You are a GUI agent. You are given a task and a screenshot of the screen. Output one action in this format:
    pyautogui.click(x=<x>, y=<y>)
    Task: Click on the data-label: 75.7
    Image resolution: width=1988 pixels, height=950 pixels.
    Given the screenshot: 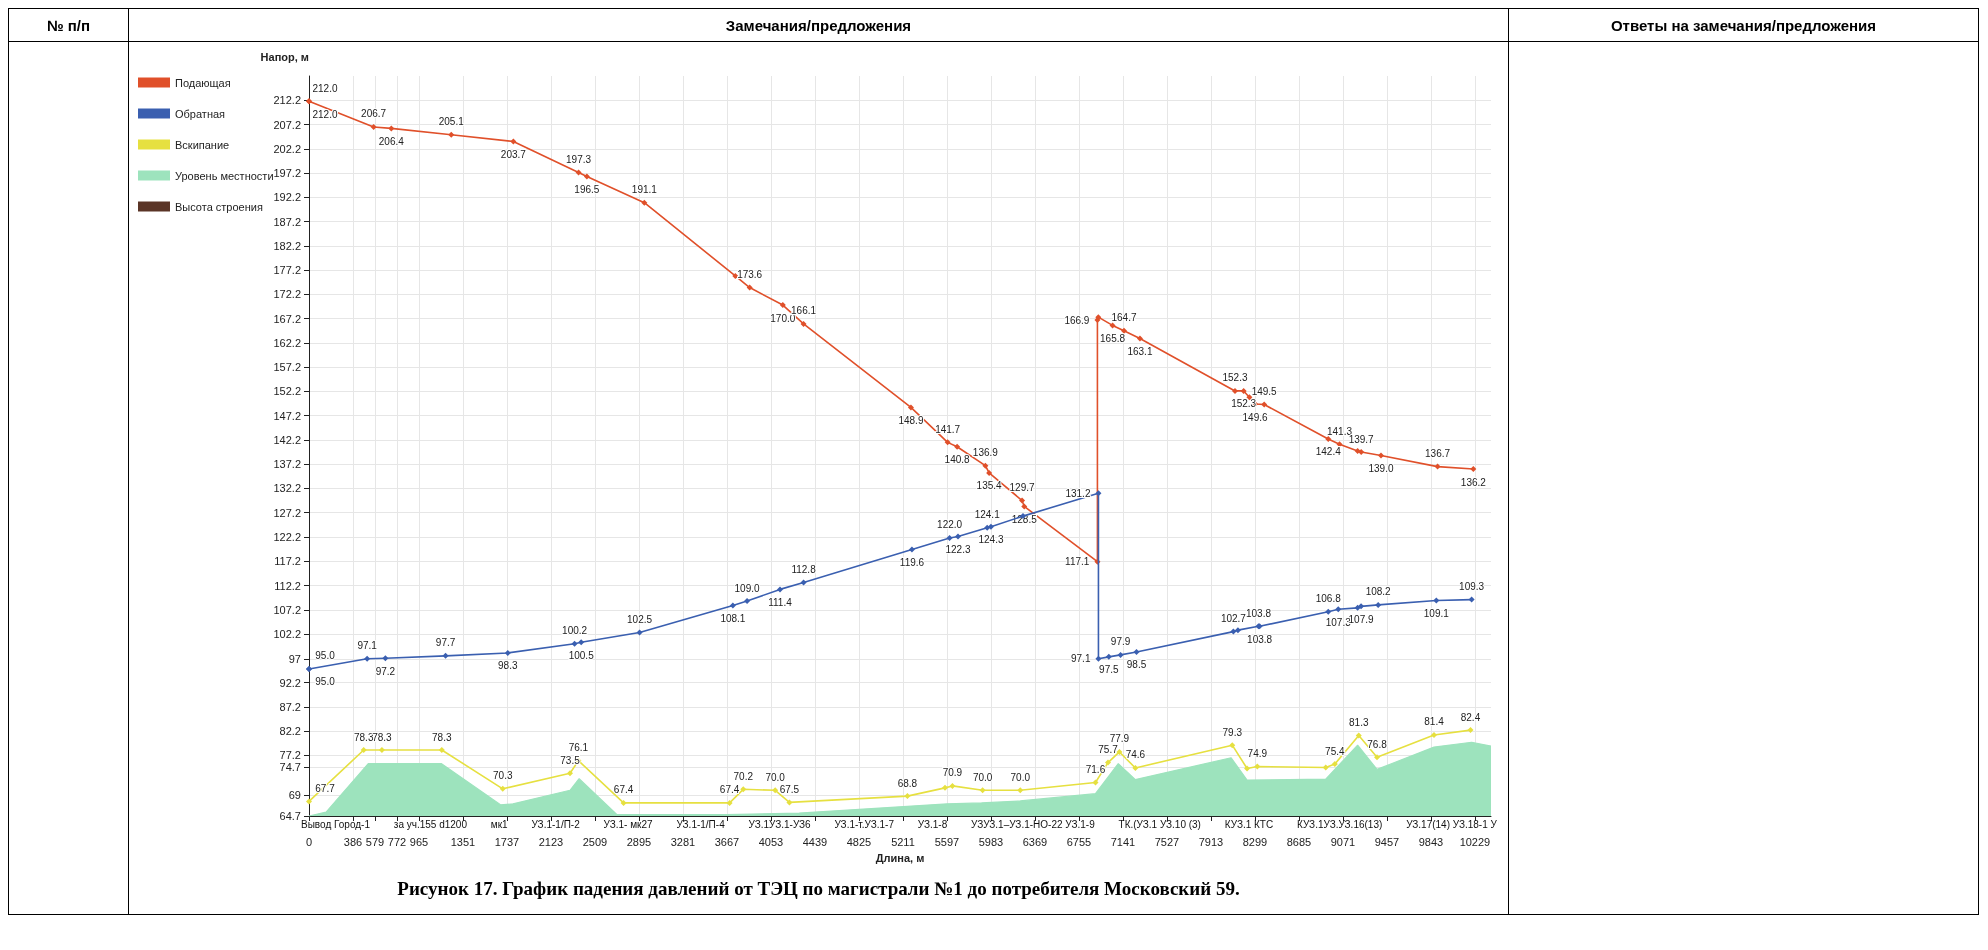 What is the action you would take?
    pyautogui.click(x=1108, y=750)
    